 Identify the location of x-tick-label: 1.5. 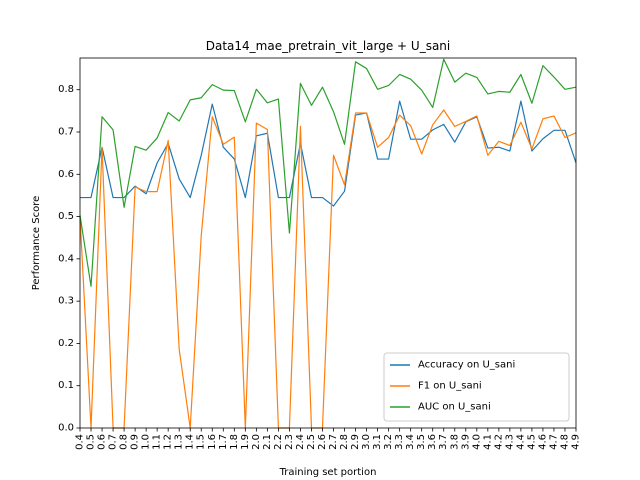
(201, 442).